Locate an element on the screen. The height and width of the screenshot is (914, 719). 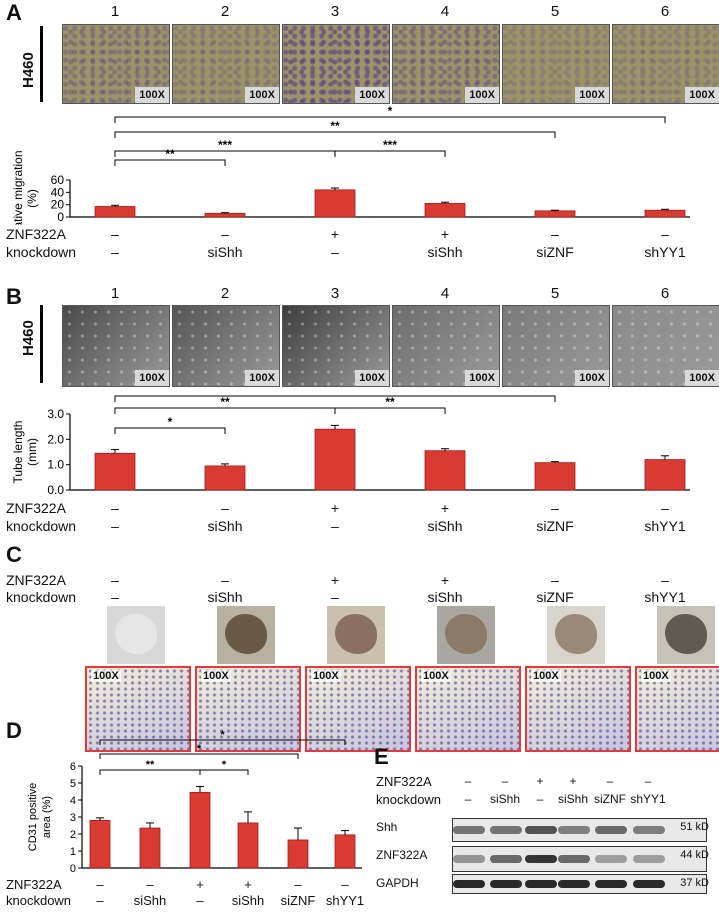
panel-label-a: A is located at coordinates (14, 12).